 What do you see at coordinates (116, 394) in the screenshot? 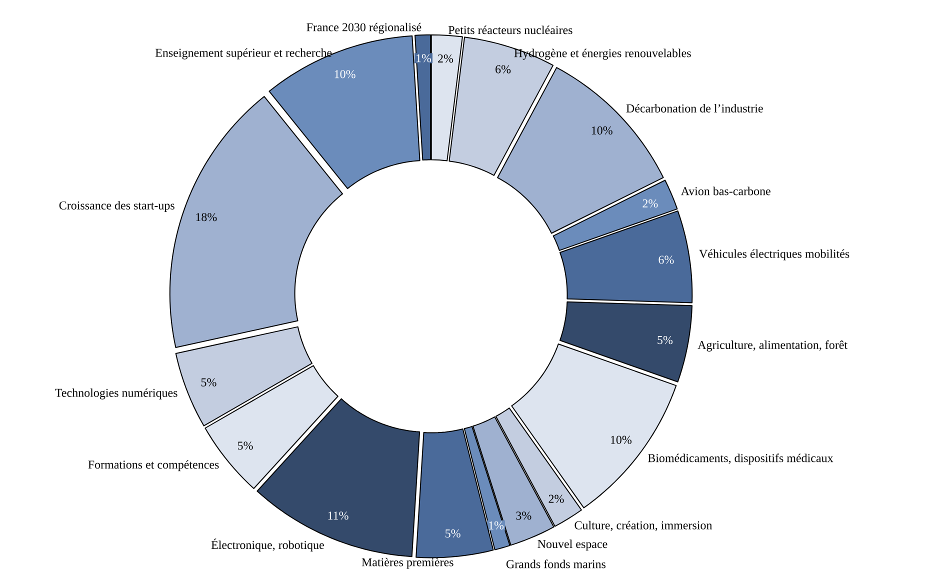
I see `slice-label: Technologies numériques` at bounding box center [116, 394].